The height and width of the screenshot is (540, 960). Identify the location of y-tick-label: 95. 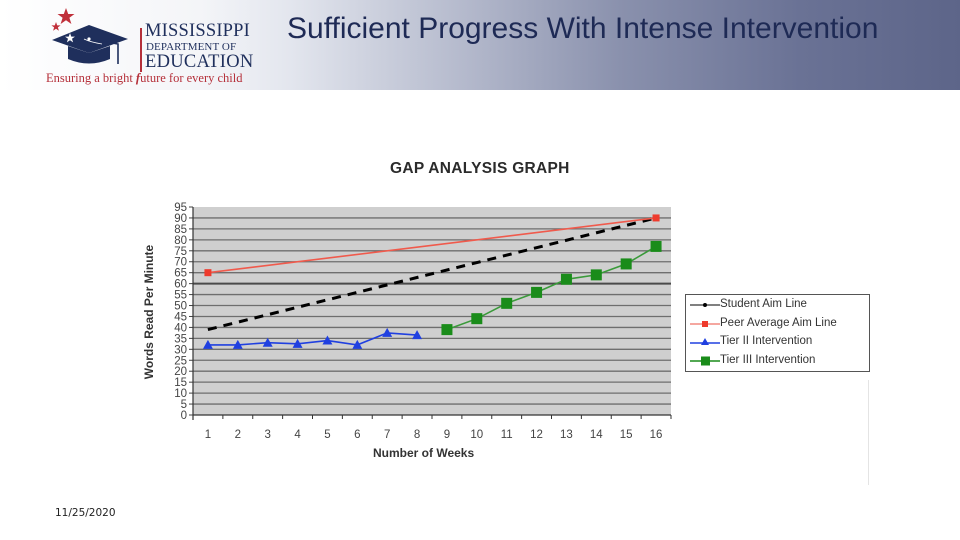
(180, 208).